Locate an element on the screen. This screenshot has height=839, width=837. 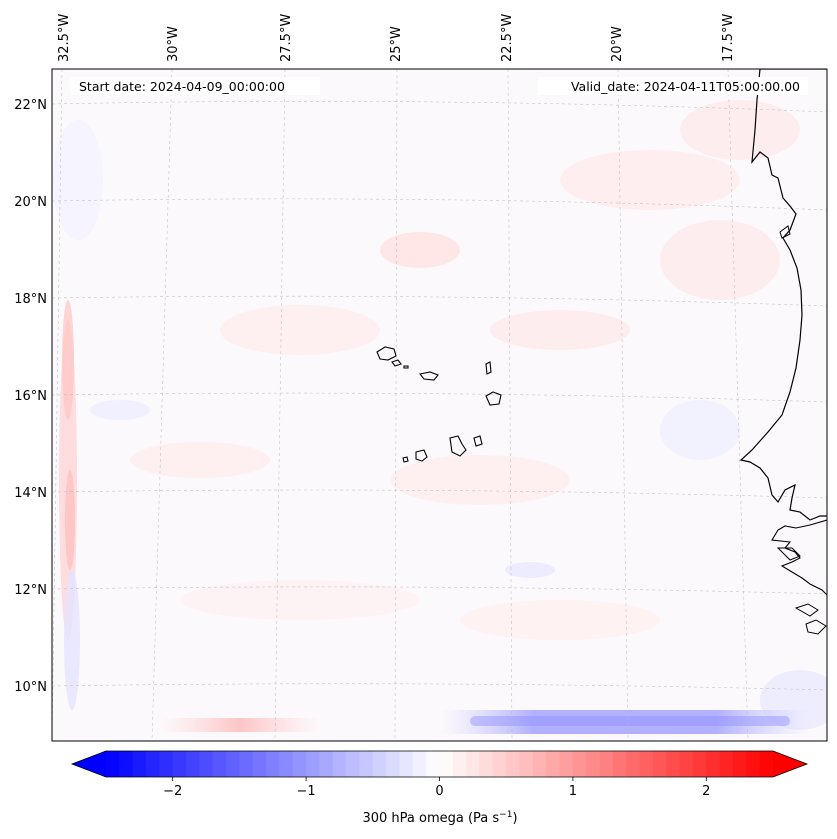
colorbar-ticks: −2 −1 0 1 2 is located at coordinates (436, 788).